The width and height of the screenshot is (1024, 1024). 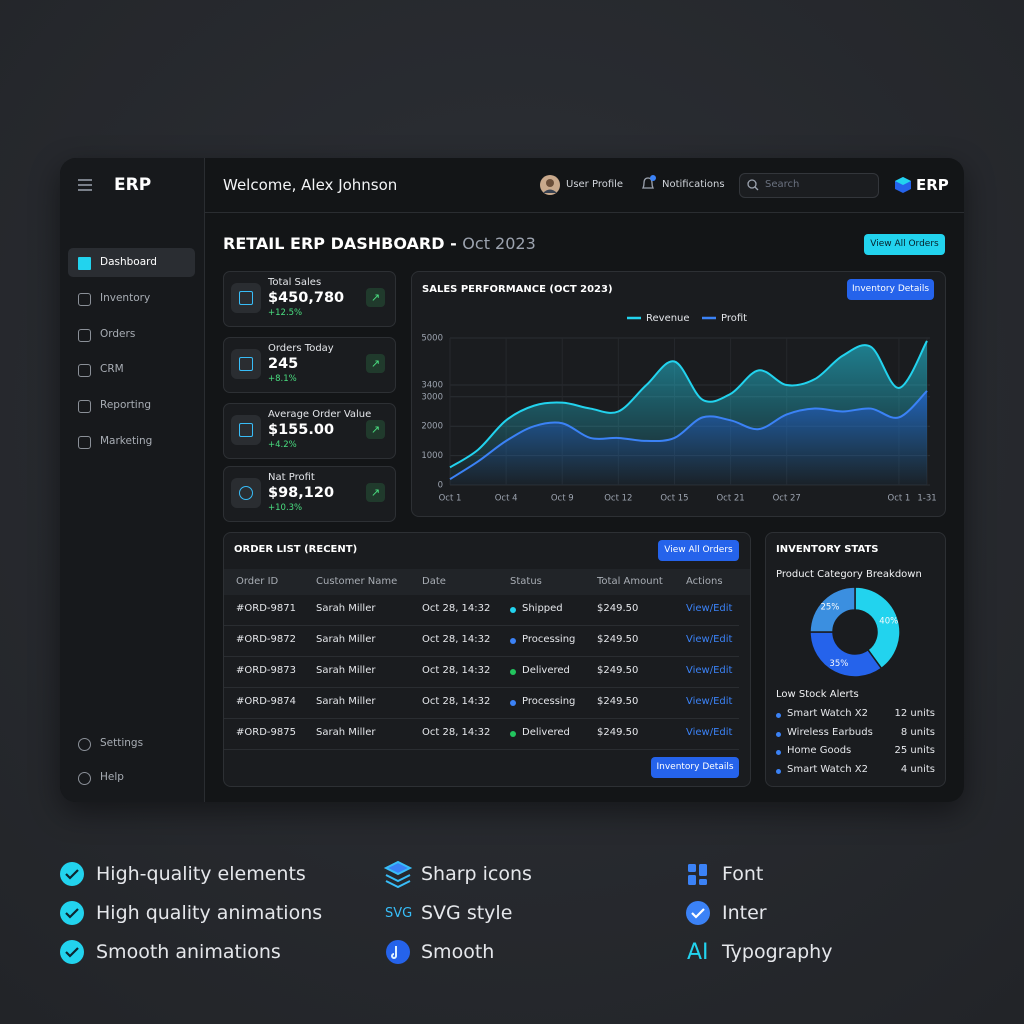 What do you see at coordinates (550, 185) in the screenshot?
I see `avatar` at bounding box center [550, 185].